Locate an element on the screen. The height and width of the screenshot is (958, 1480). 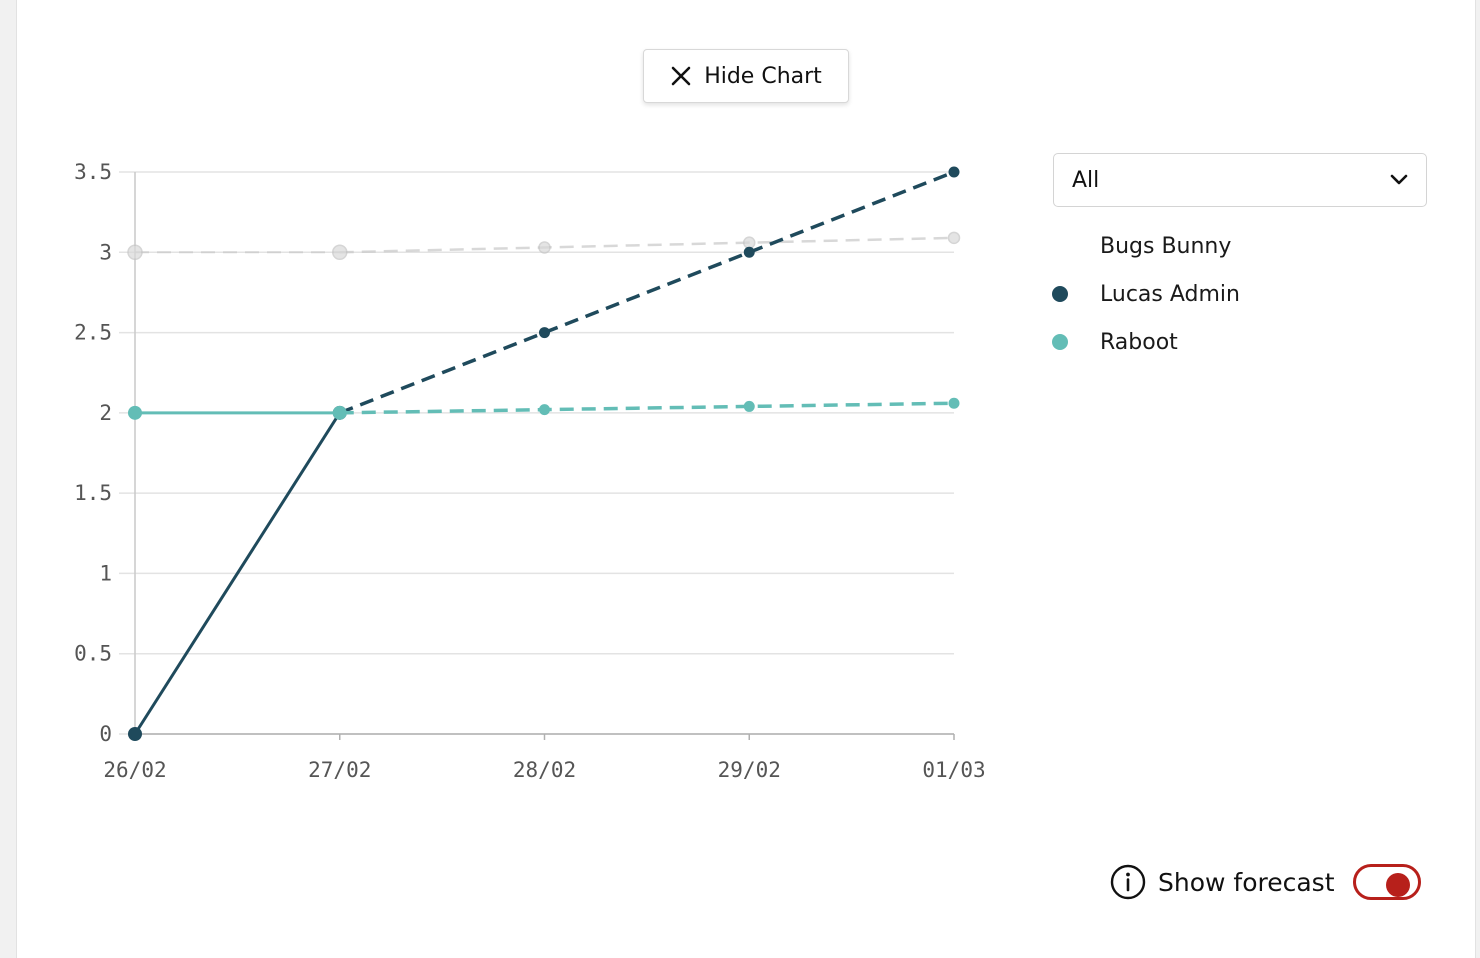
legend-item-raboot: Raboot is located at coordinates (1144, 342).